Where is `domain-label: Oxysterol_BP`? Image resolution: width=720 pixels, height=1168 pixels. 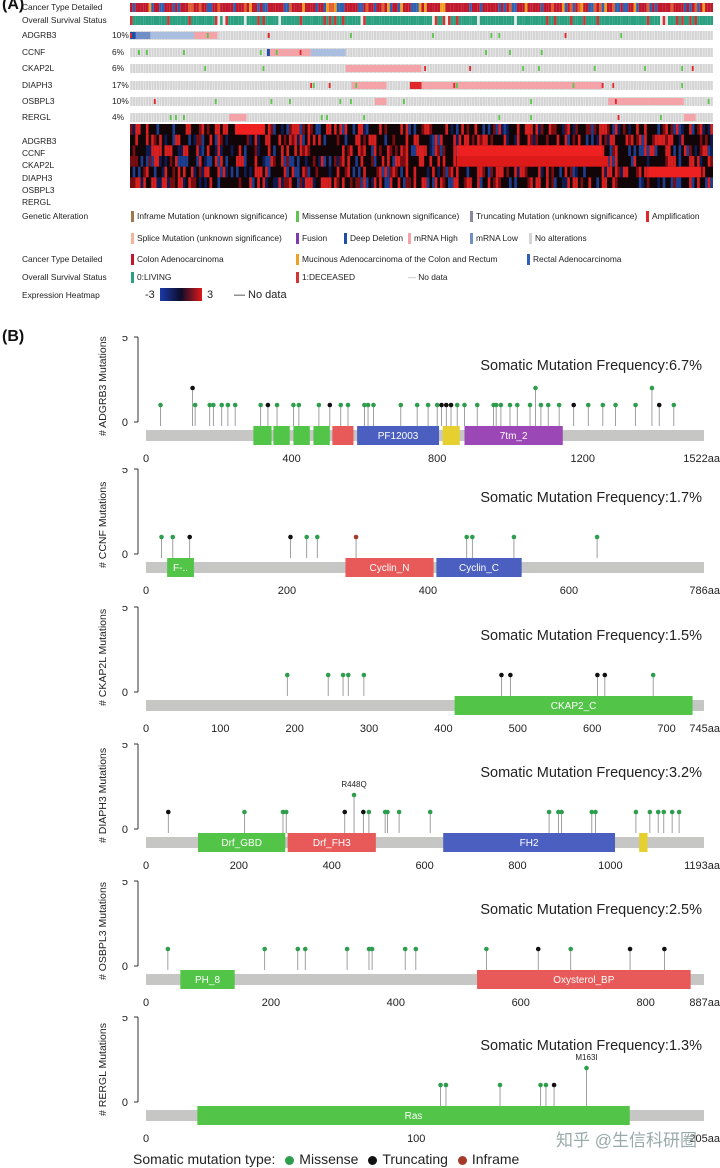
domain-label: Oxysterol_BP is located at coordinates (583, 980).